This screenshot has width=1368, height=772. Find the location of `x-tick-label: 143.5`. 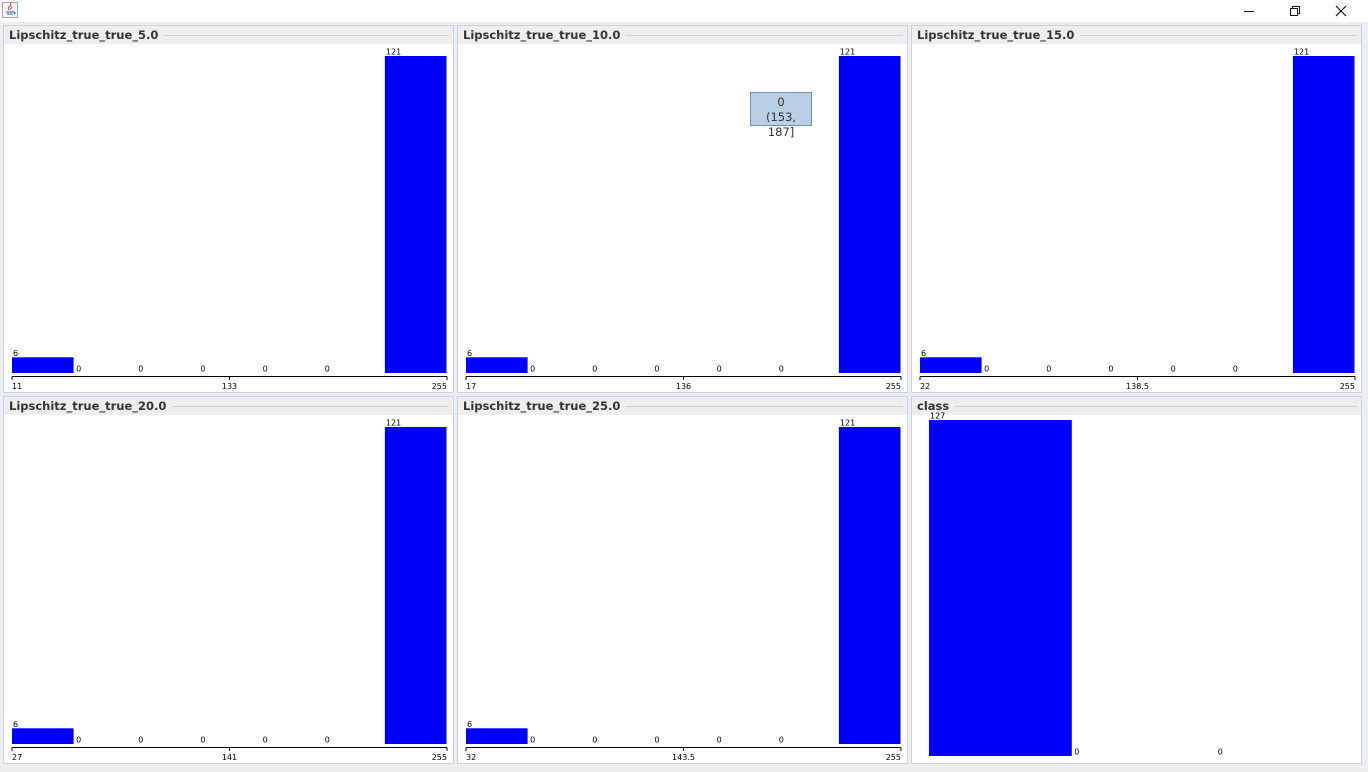

x-tick-label: 143.5 is located at coordinates (683, 757).